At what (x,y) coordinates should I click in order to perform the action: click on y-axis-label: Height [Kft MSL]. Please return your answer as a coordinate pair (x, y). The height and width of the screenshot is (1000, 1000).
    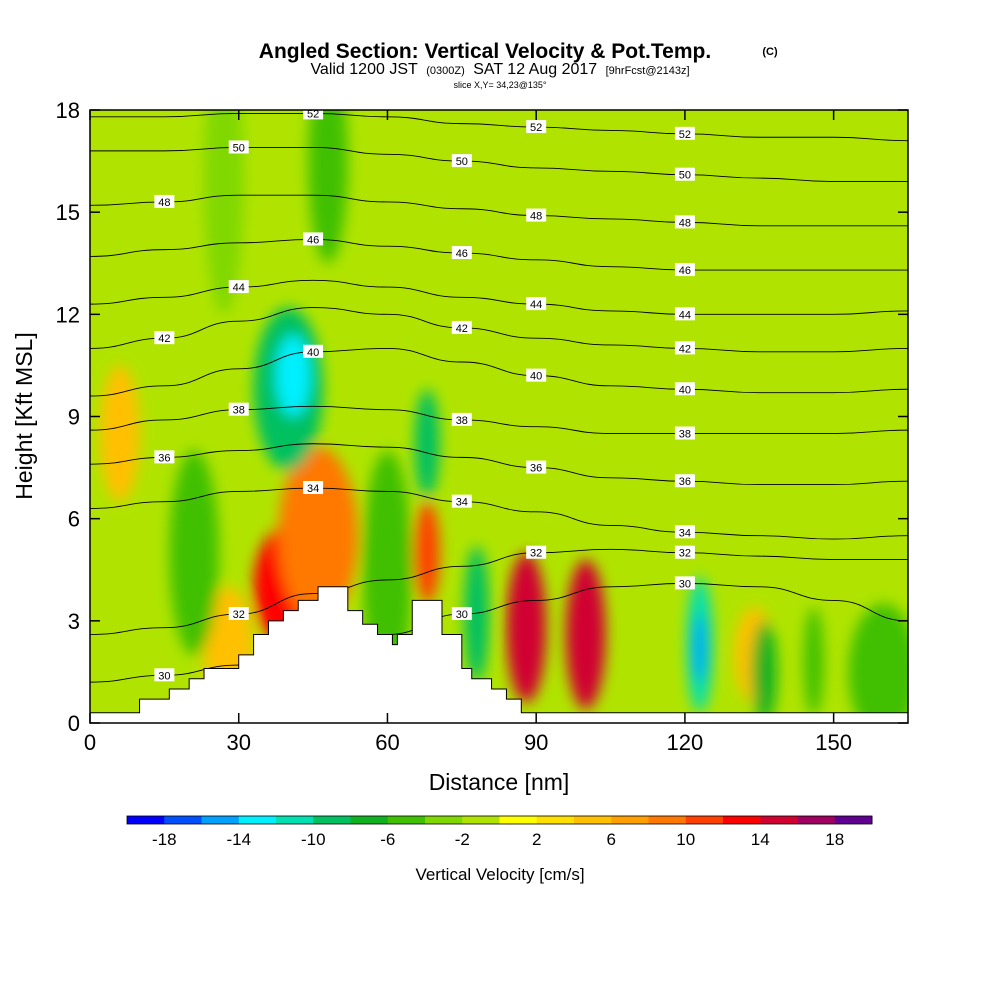
    Looking at the image, I should click on (24, 415).